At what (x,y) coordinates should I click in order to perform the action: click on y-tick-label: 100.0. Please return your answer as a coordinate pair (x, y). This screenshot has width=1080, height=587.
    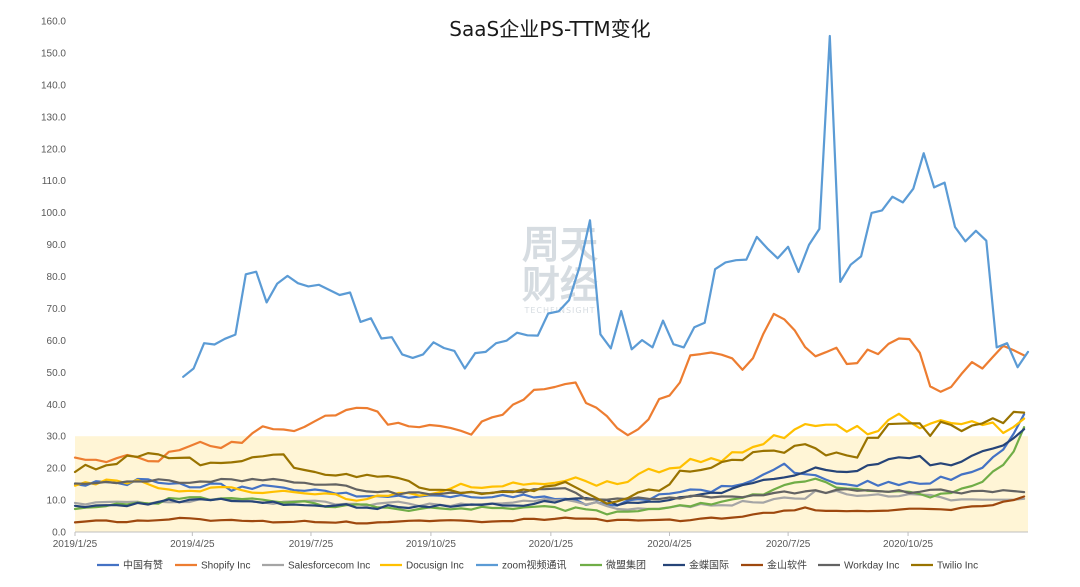
    Looking at the image, I should click on (53, 213).